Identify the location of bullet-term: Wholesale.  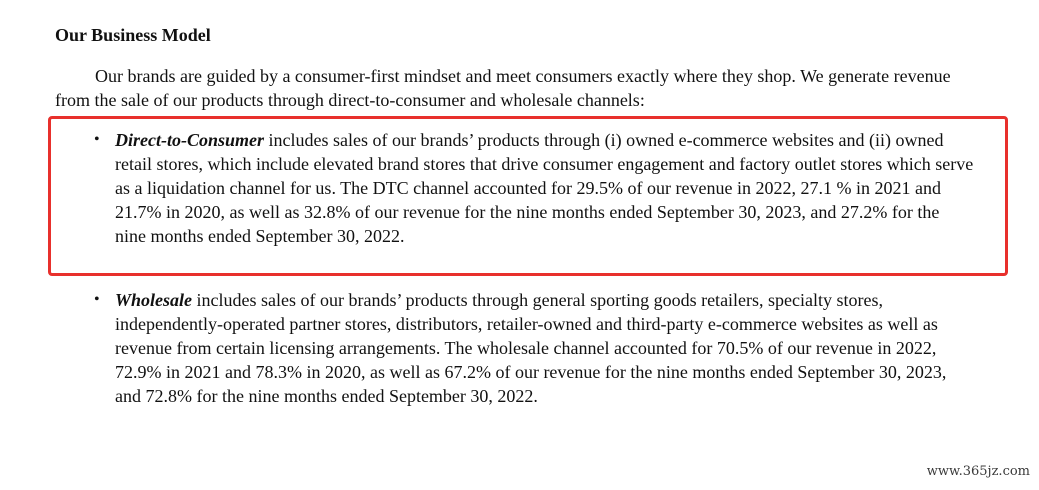
(154, 300).